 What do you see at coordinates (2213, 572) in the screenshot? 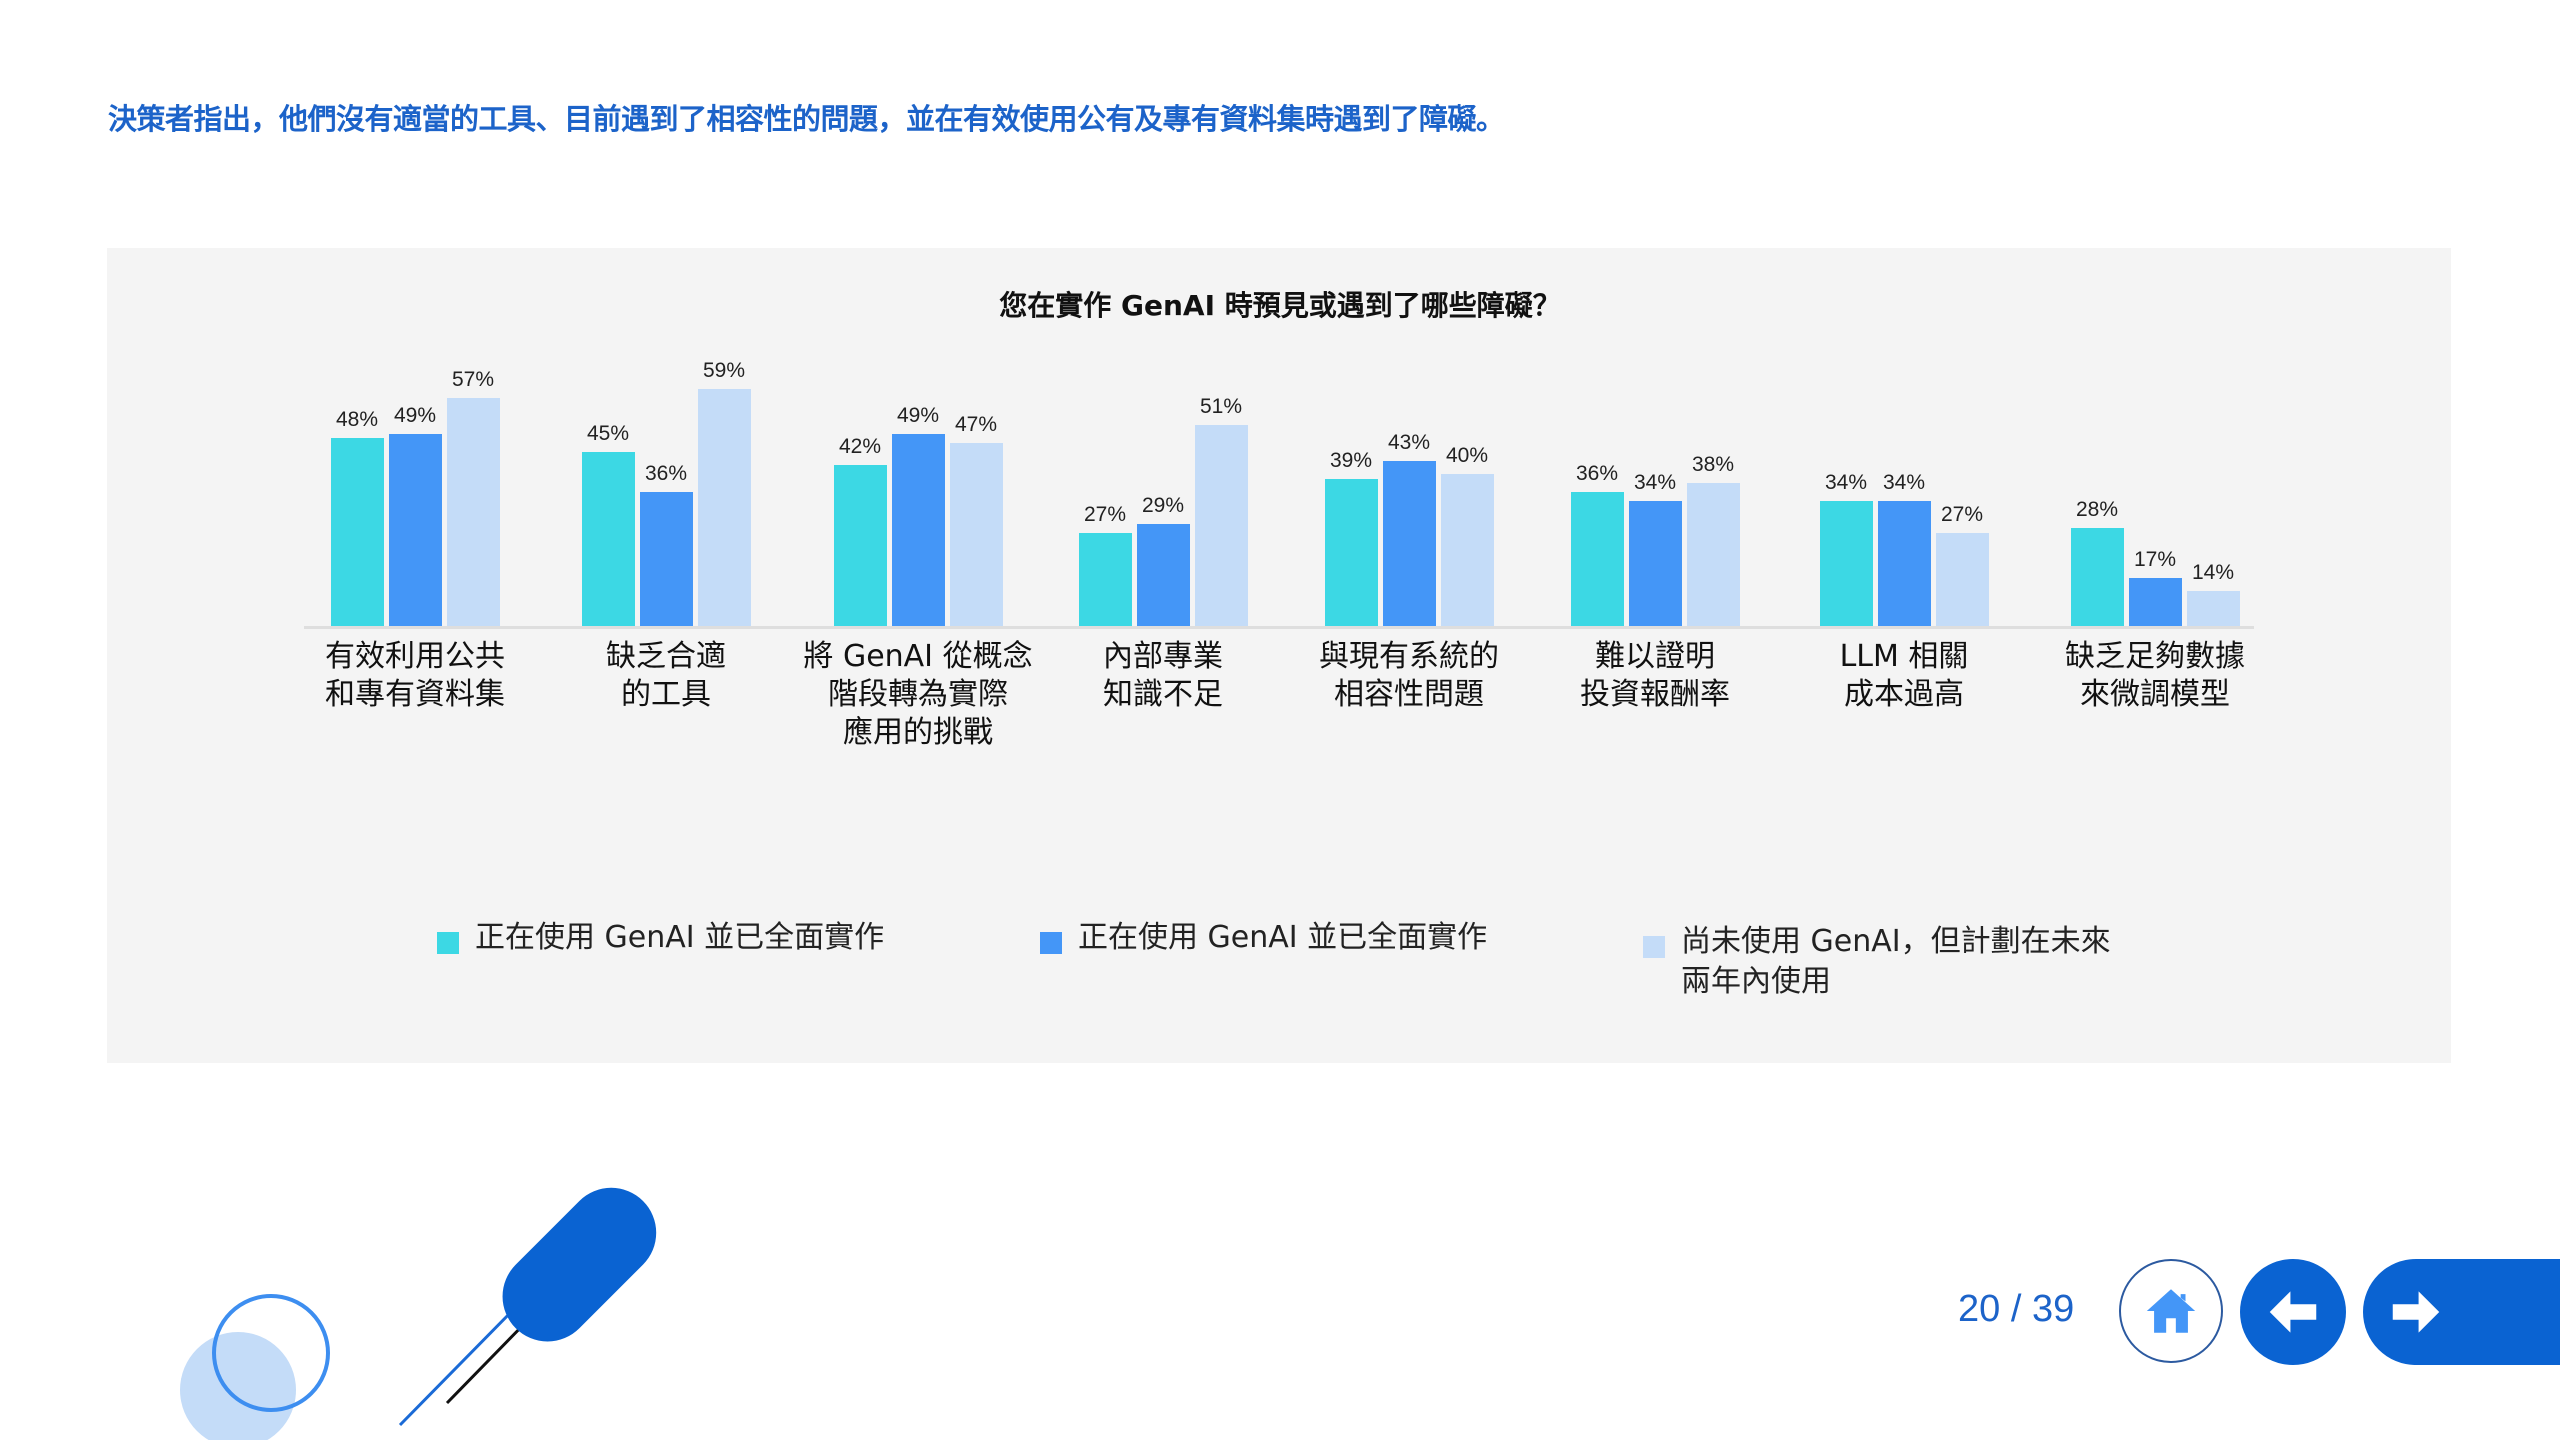
I see `bar-value-label: 14%` at bounding box center [2213, 572].